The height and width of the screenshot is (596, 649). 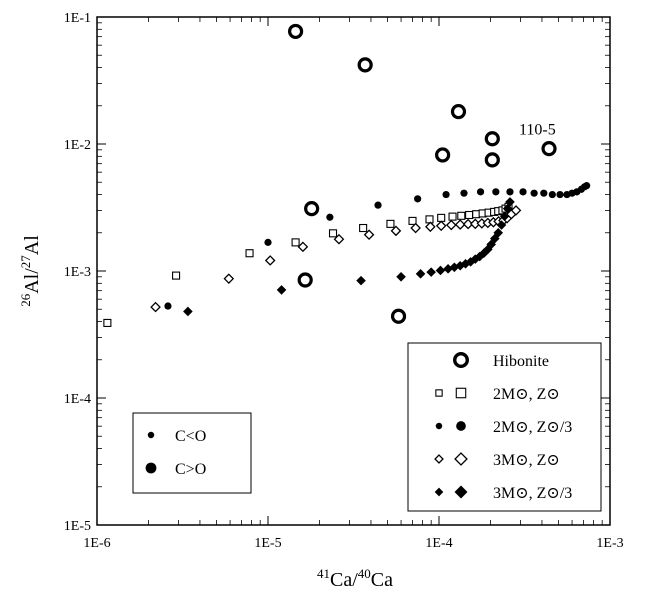 What do you see at coordinates (497, 460) in the screenshot?
I see `legend-right-item: 3M⊙, Z⊙` at bounding box center [497, 460].